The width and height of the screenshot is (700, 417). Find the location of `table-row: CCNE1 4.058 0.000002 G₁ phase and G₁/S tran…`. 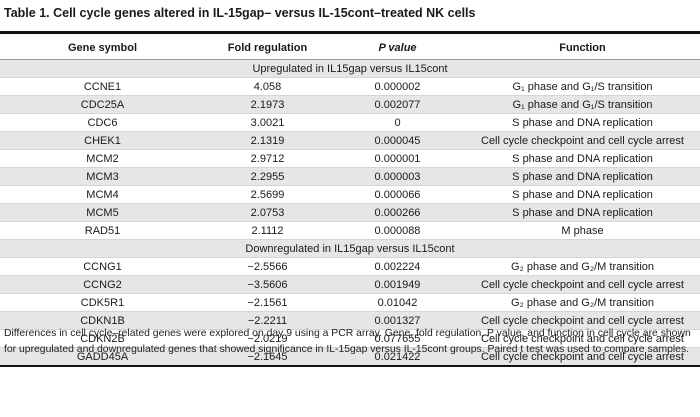

table-row: CCNE1 4.058 0.000002 G₁ phase and G₁/S tran… is located at coordinates (350, 86).